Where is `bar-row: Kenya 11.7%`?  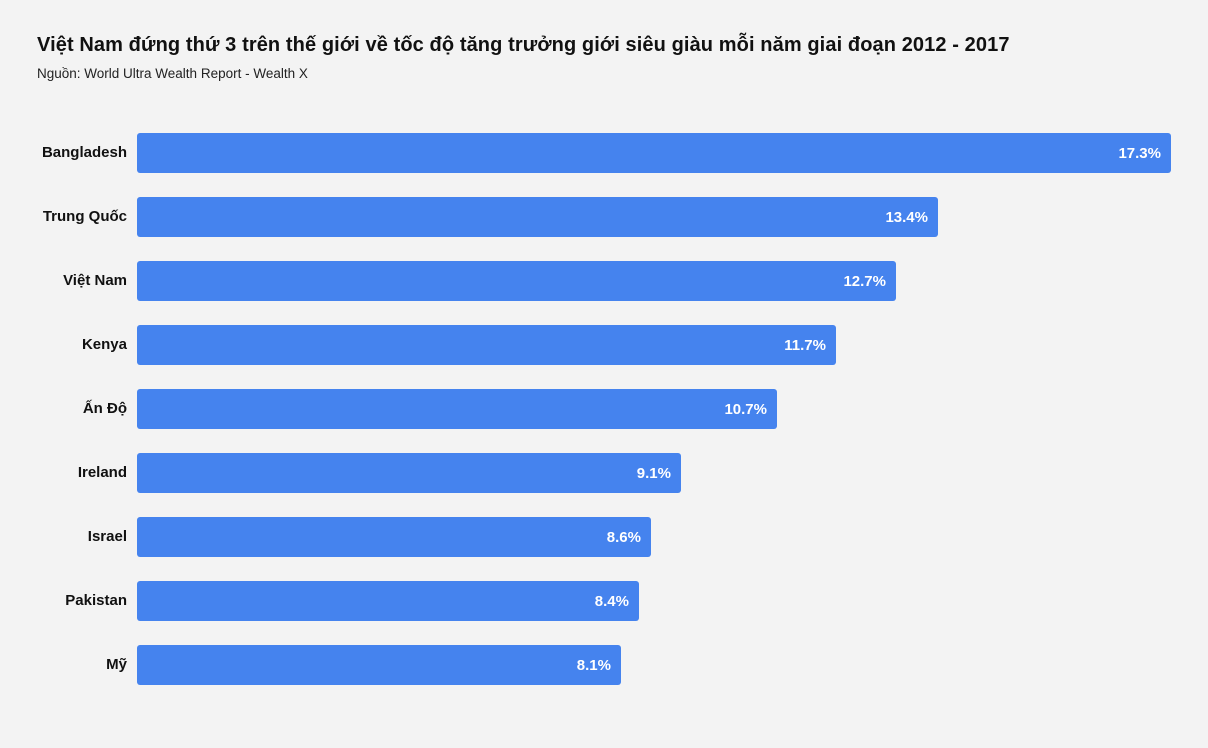
bar-row: Kenya 11.7% is located at coordinates (604, 345).